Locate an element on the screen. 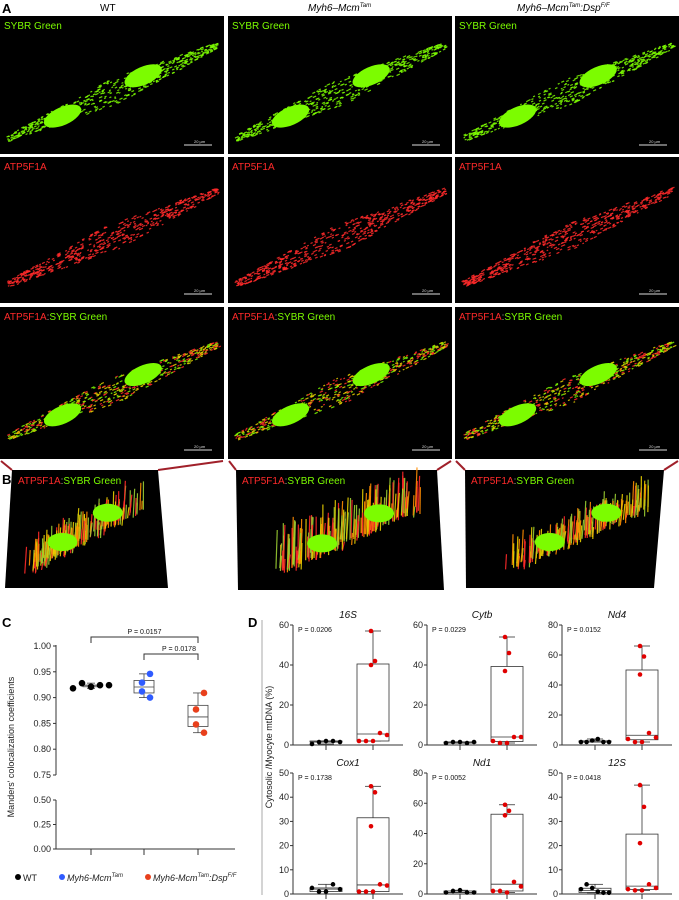 Image resolution: width=679 pixels, height=900 pixels. channel-label: SYBR Green is located at coordinates (261, 26).